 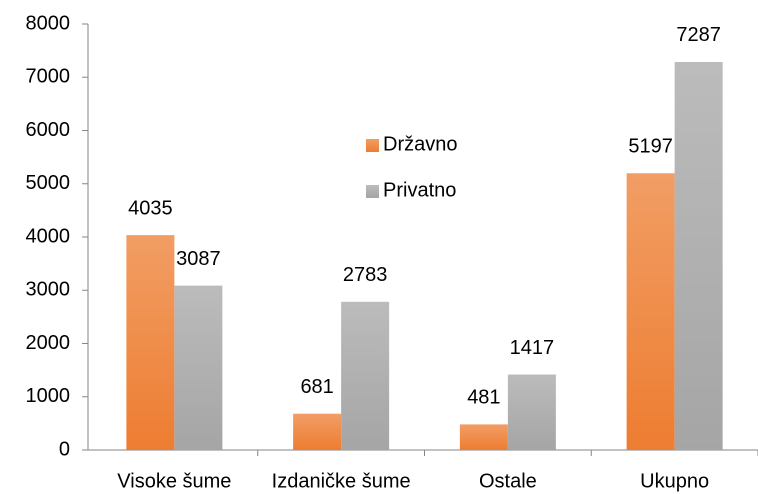 I want to click on data-label: 7287, so click(x=698, y=35).